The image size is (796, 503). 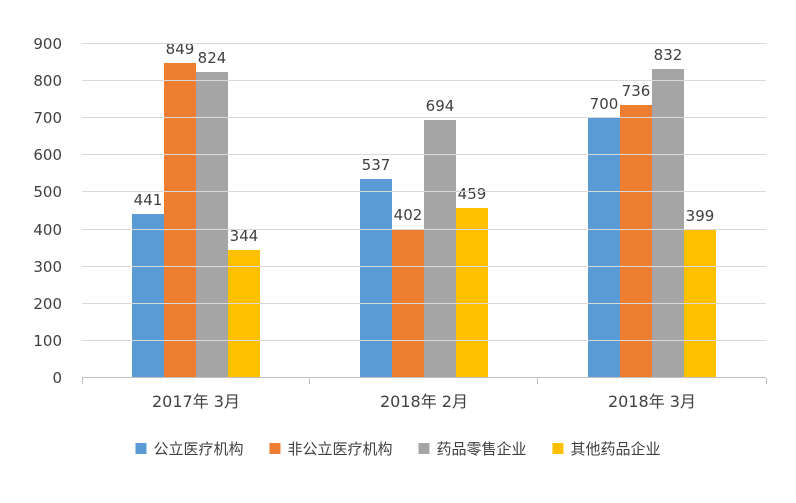 What do you see at coordinates (180, 209) in the screenshot?
I see `bar-series-1: 849` at bounding box center [180, 209].